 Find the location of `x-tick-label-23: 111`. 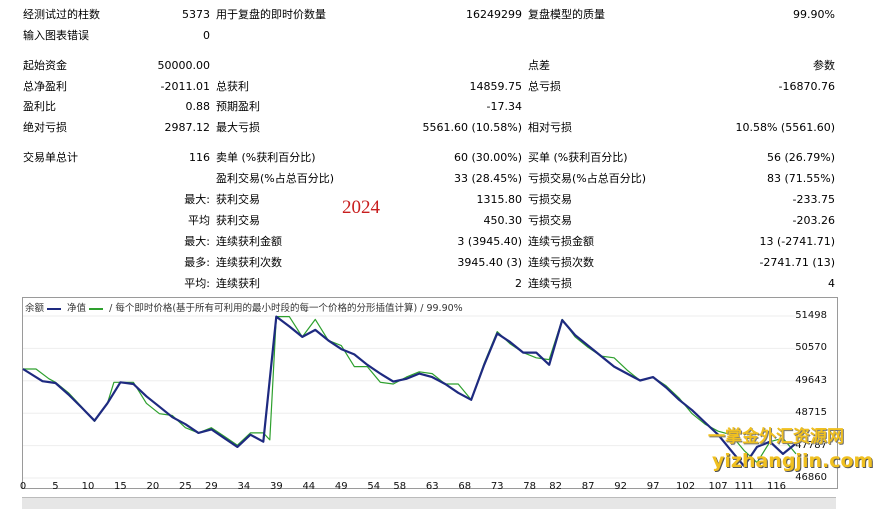

x-tick-label-23: 111 is located at coordinates (744, 486).